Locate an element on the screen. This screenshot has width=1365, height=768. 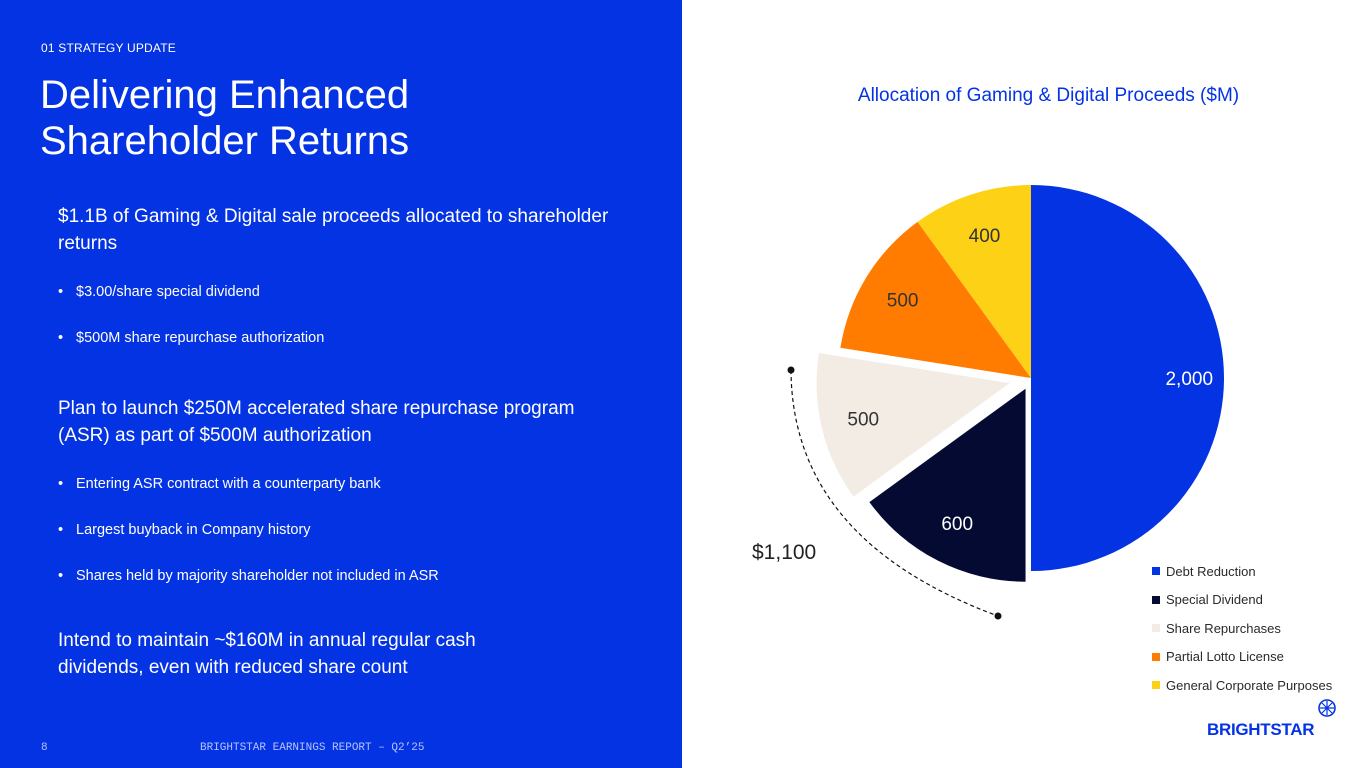
bullet-text: $500M share repurchase authorization is located at coordinates (200, 338).